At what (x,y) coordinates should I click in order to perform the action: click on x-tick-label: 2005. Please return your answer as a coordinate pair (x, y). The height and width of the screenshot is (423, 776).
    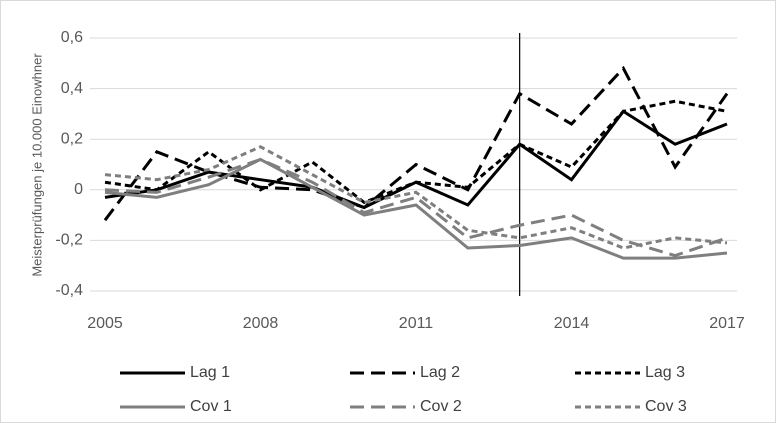
    Looking at the image, I should click on (105, 323).